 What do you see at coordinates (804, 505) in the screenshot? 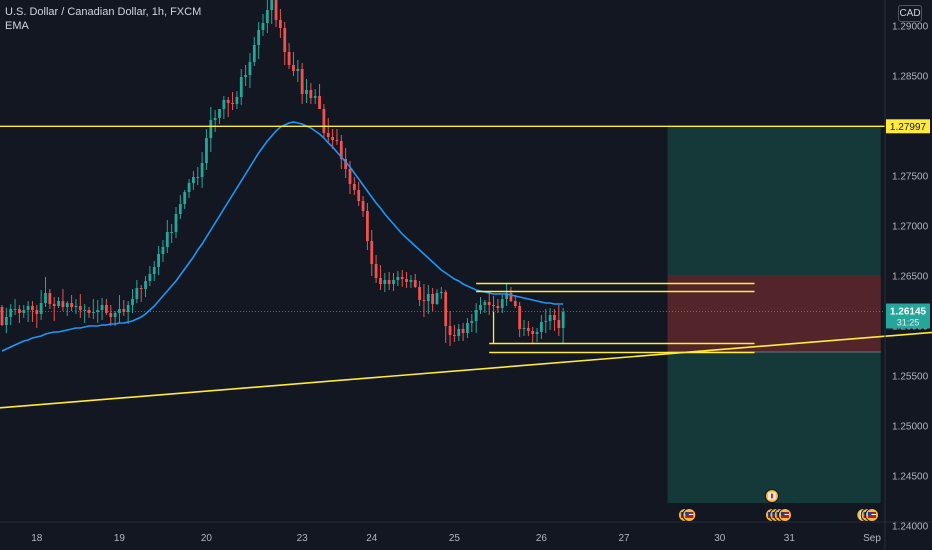
I see `event-markers` at bounding box center [804, 505].